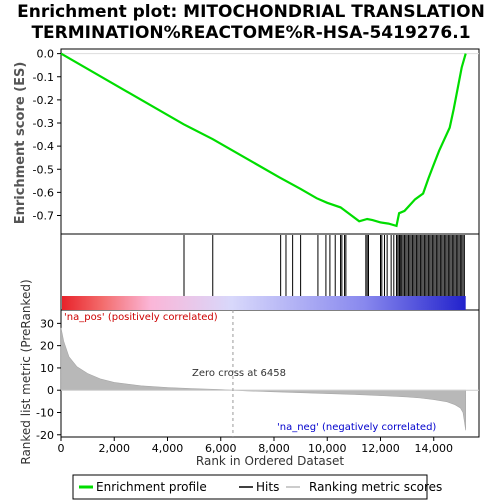  What do you see at coordinates (43, 216) in the screenshot?
I see `es-tick-label-7: -0.7` at bounding box center [43, 216].